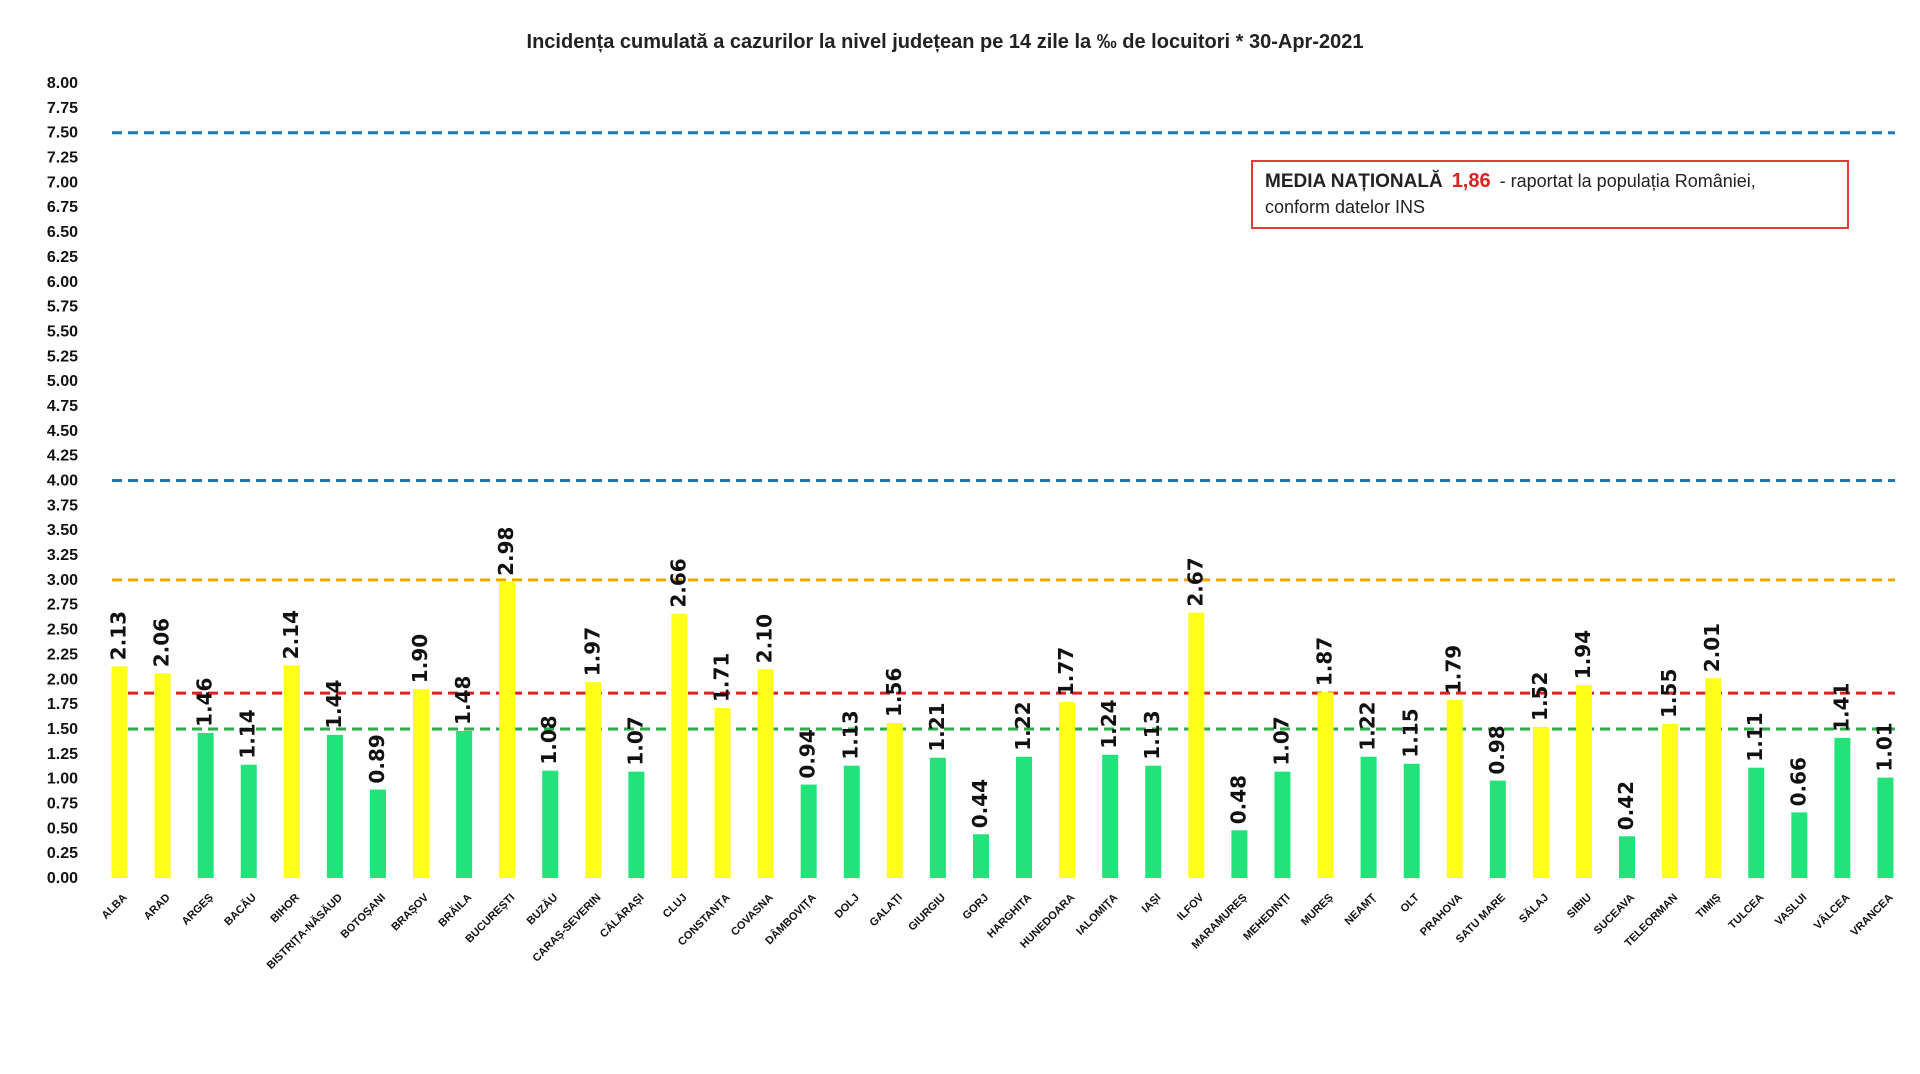  I want to click on y-tick-label: 4.50, so click(62, 431).